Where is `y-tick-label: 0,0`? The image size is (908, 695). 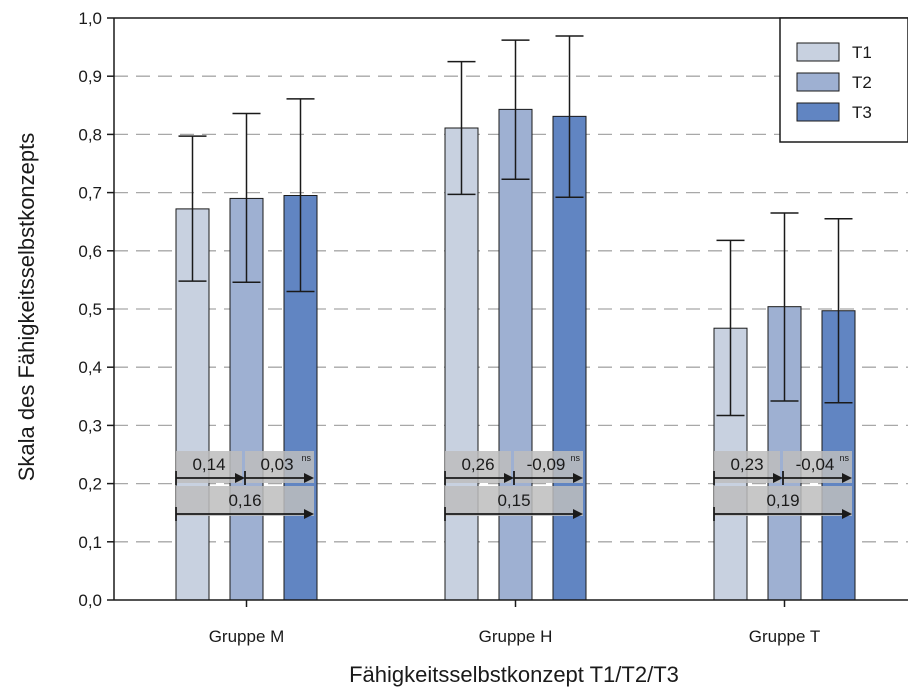 y-tick-label: 0,0 is located at coordinates (90, 600).